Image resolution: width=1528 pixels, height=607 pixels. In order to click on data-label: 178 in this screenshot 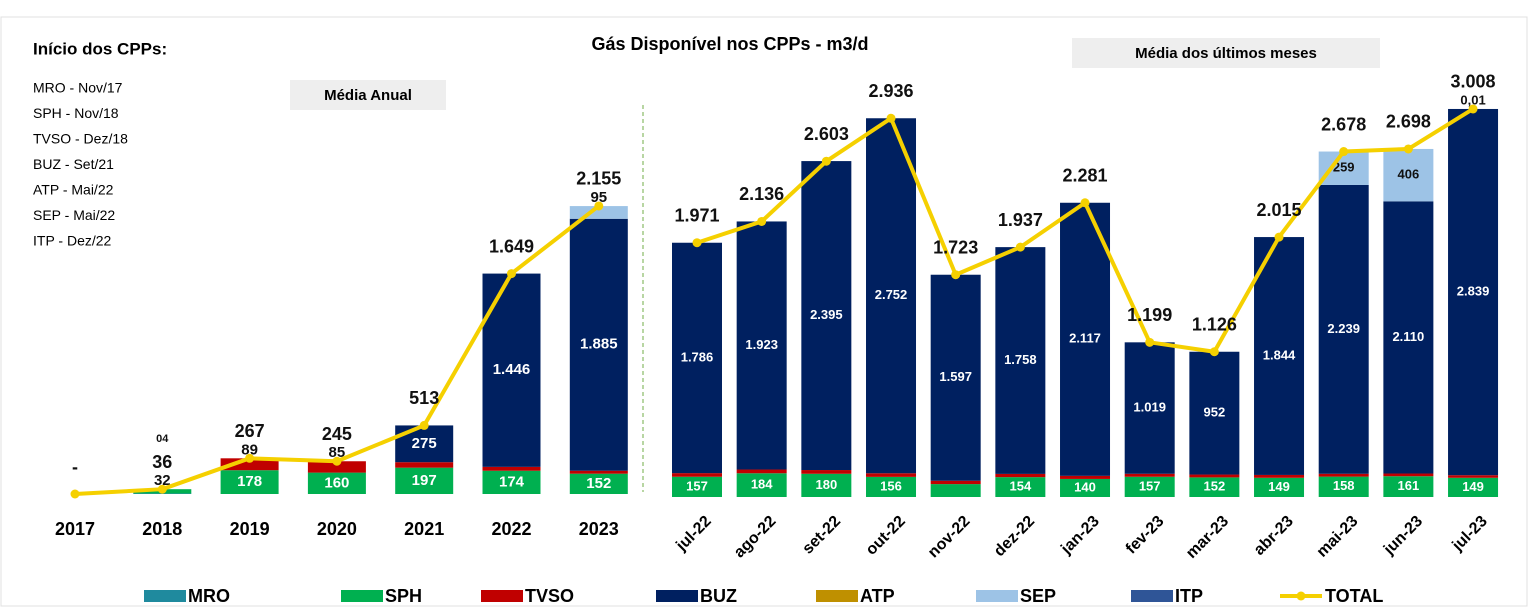, I will do `click(249, 481)`.